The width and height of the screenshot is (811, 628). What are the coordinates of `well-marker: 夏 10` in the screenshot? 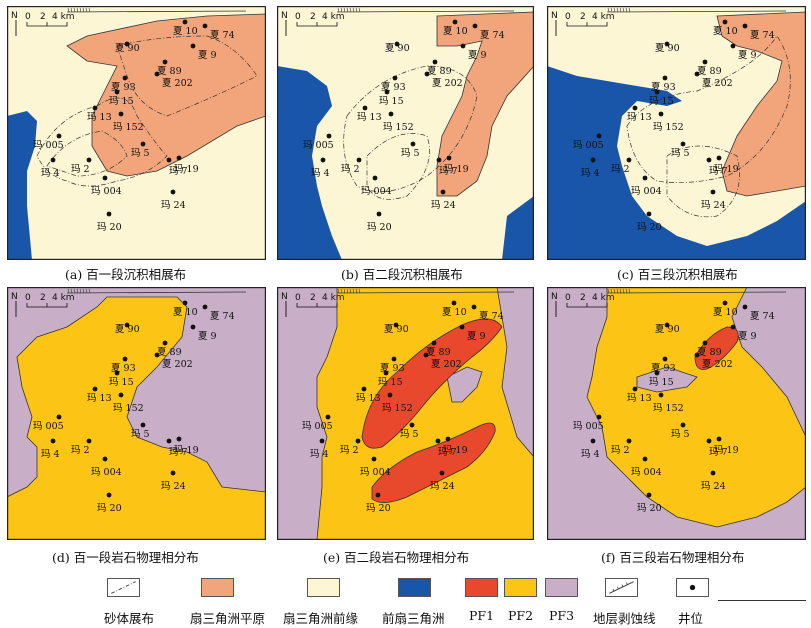 It's located at (455, 28).